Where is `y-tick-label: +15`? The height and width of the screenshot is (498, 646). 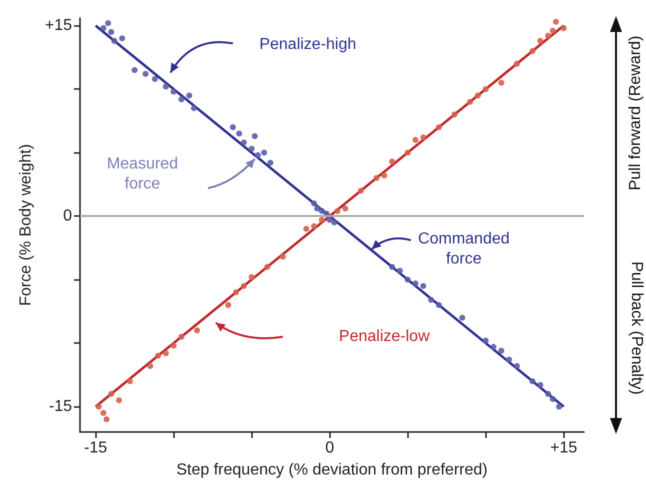 y-tick-label: +15 is located at coordinates (58, 25).